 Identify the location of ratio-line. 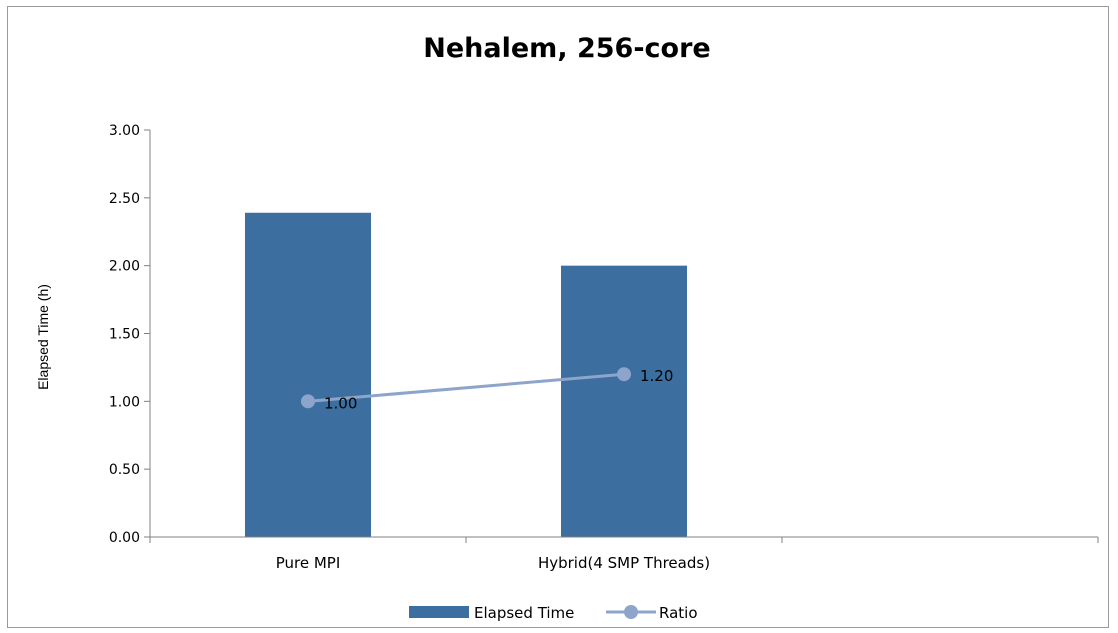
(466, 387).